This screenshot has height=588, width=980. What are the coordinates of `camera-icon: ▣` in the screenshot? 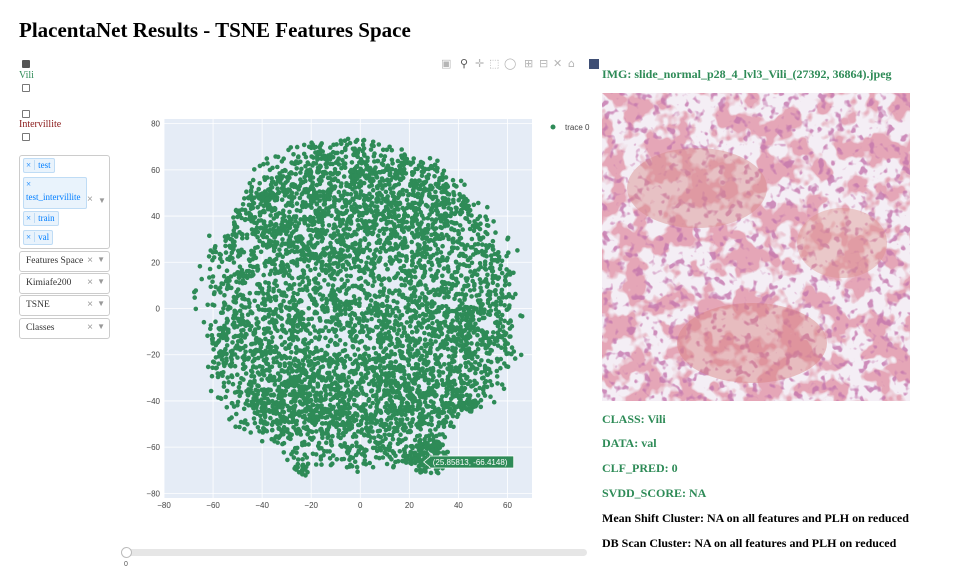 It's located at (446, 63).